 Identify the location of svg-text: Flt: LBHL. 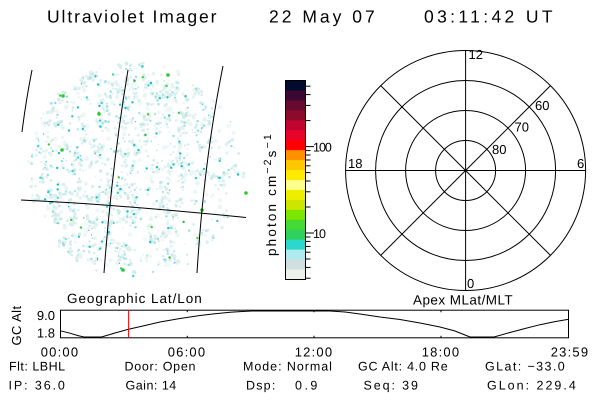
(37, 367).